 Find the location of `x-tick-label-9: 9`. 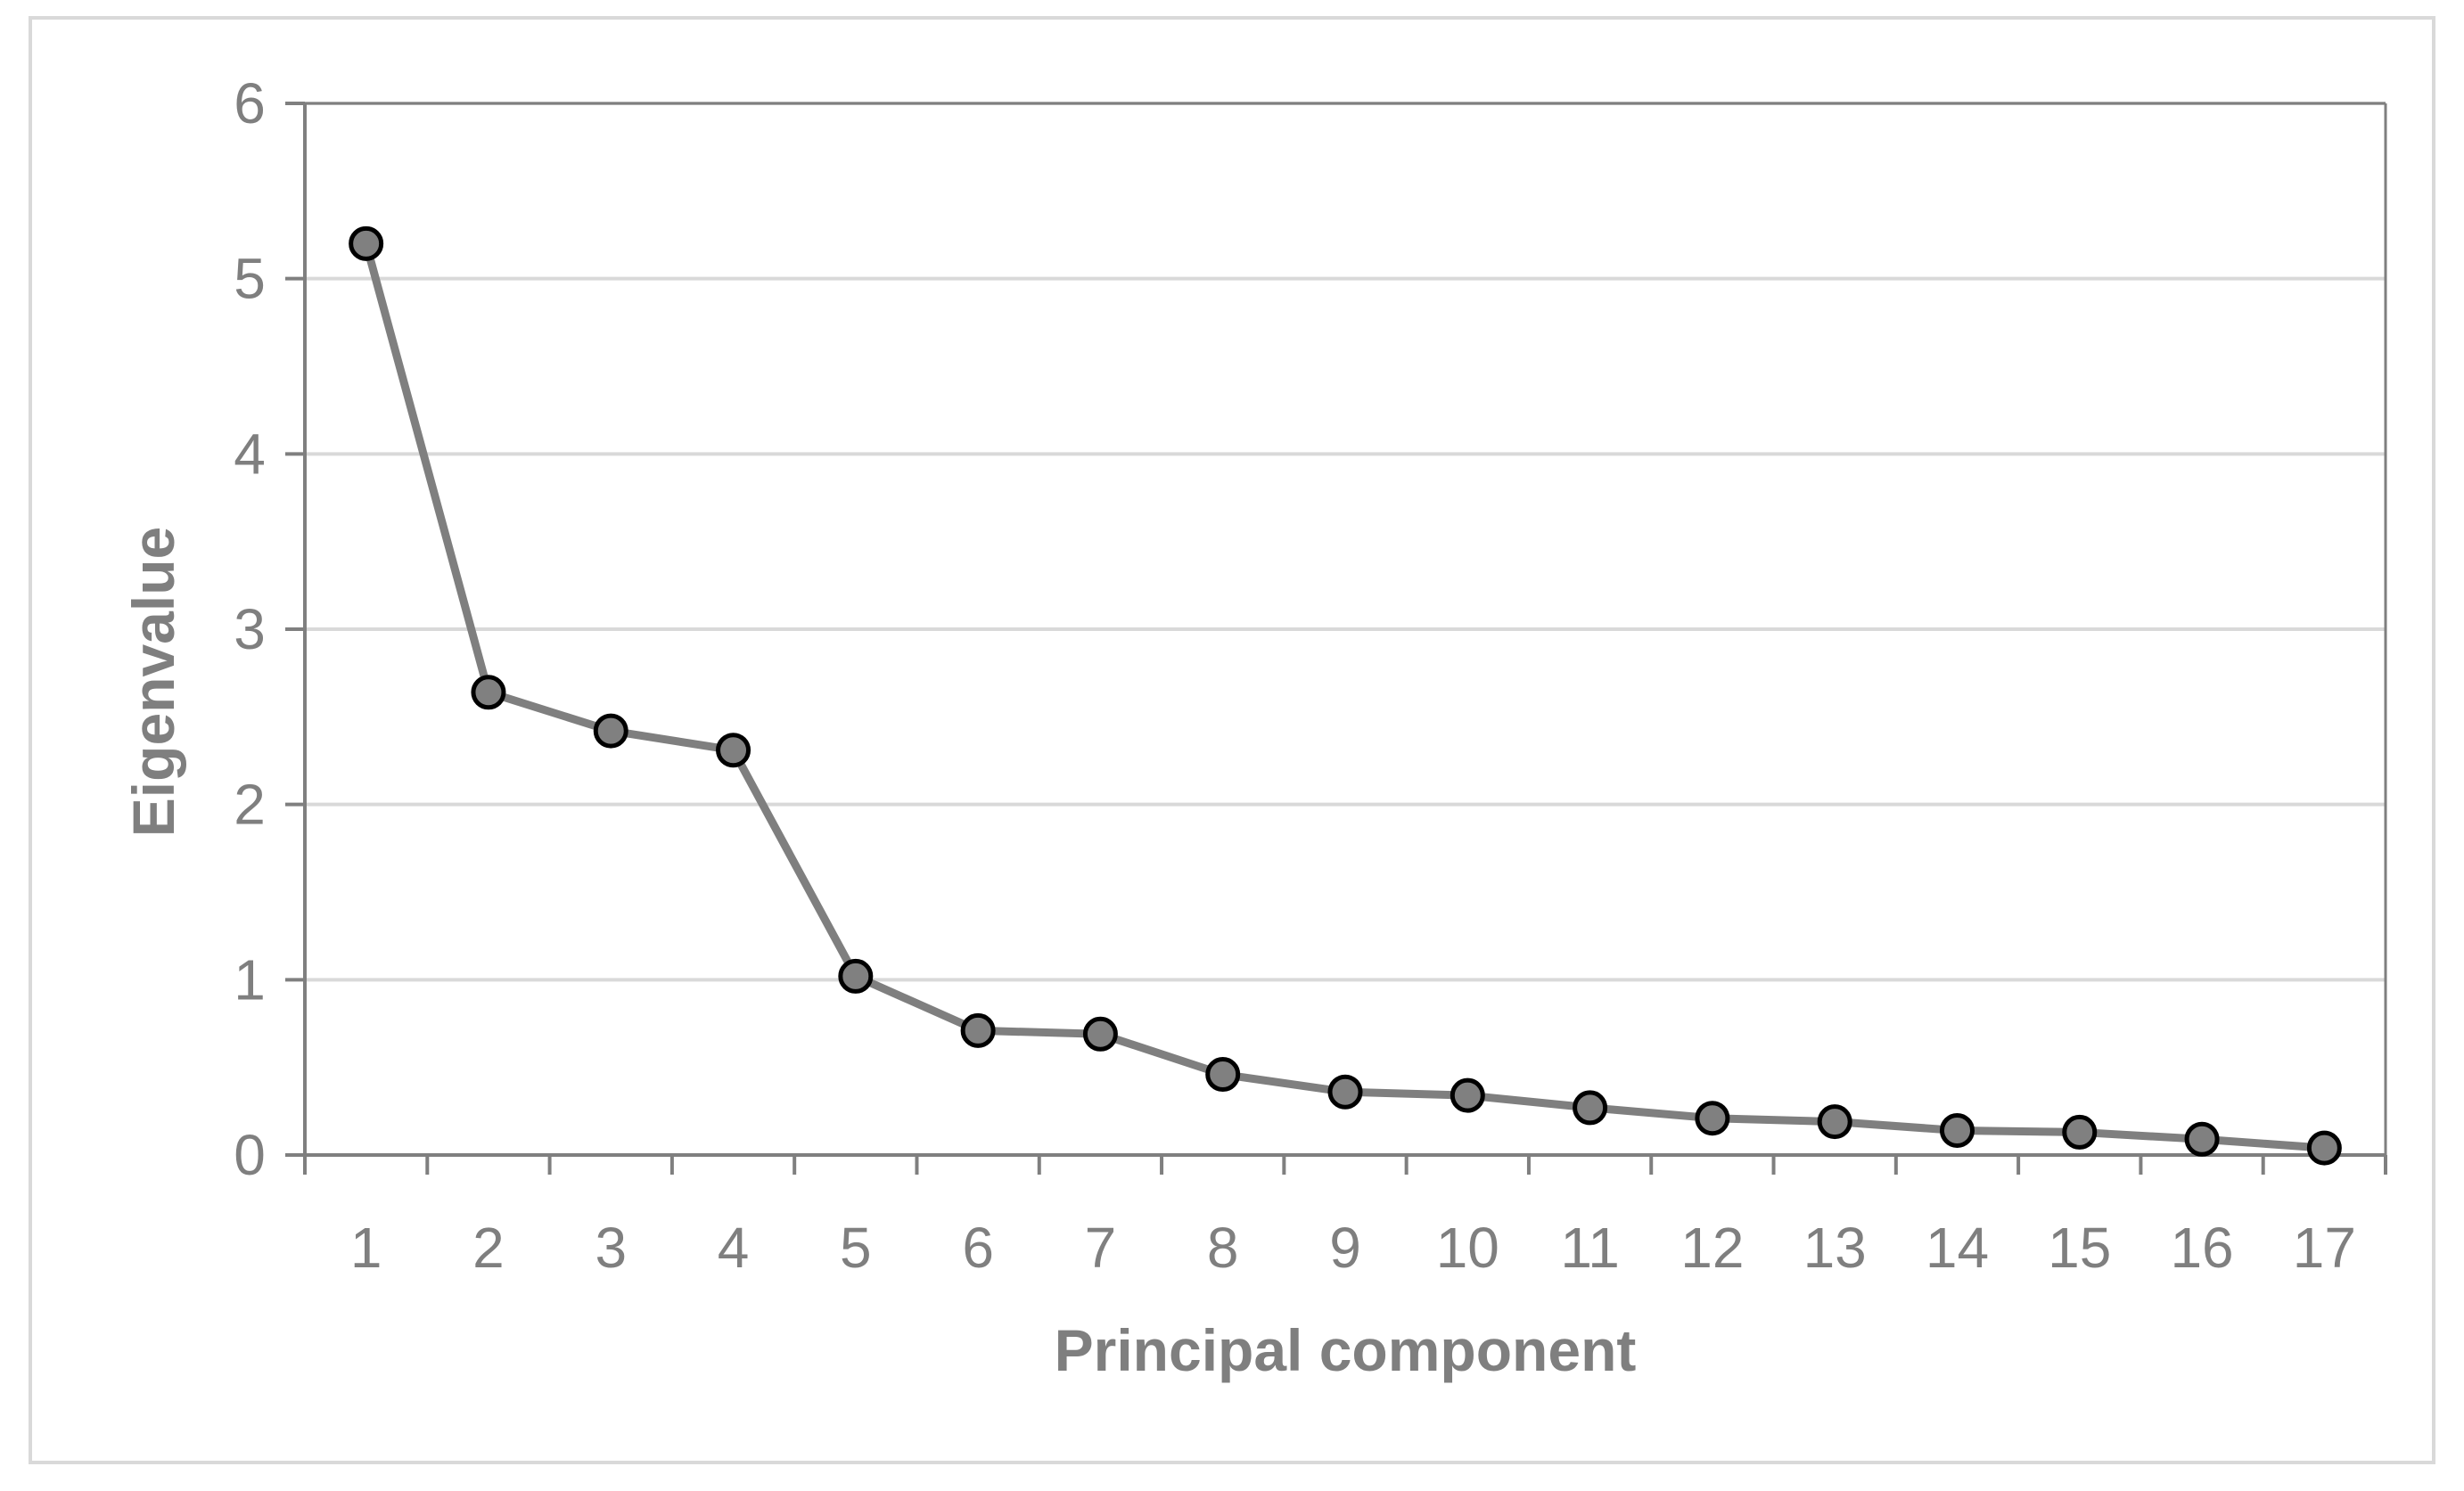

x-tick-label-9: 9 is located at coordinates (1345, 1248).